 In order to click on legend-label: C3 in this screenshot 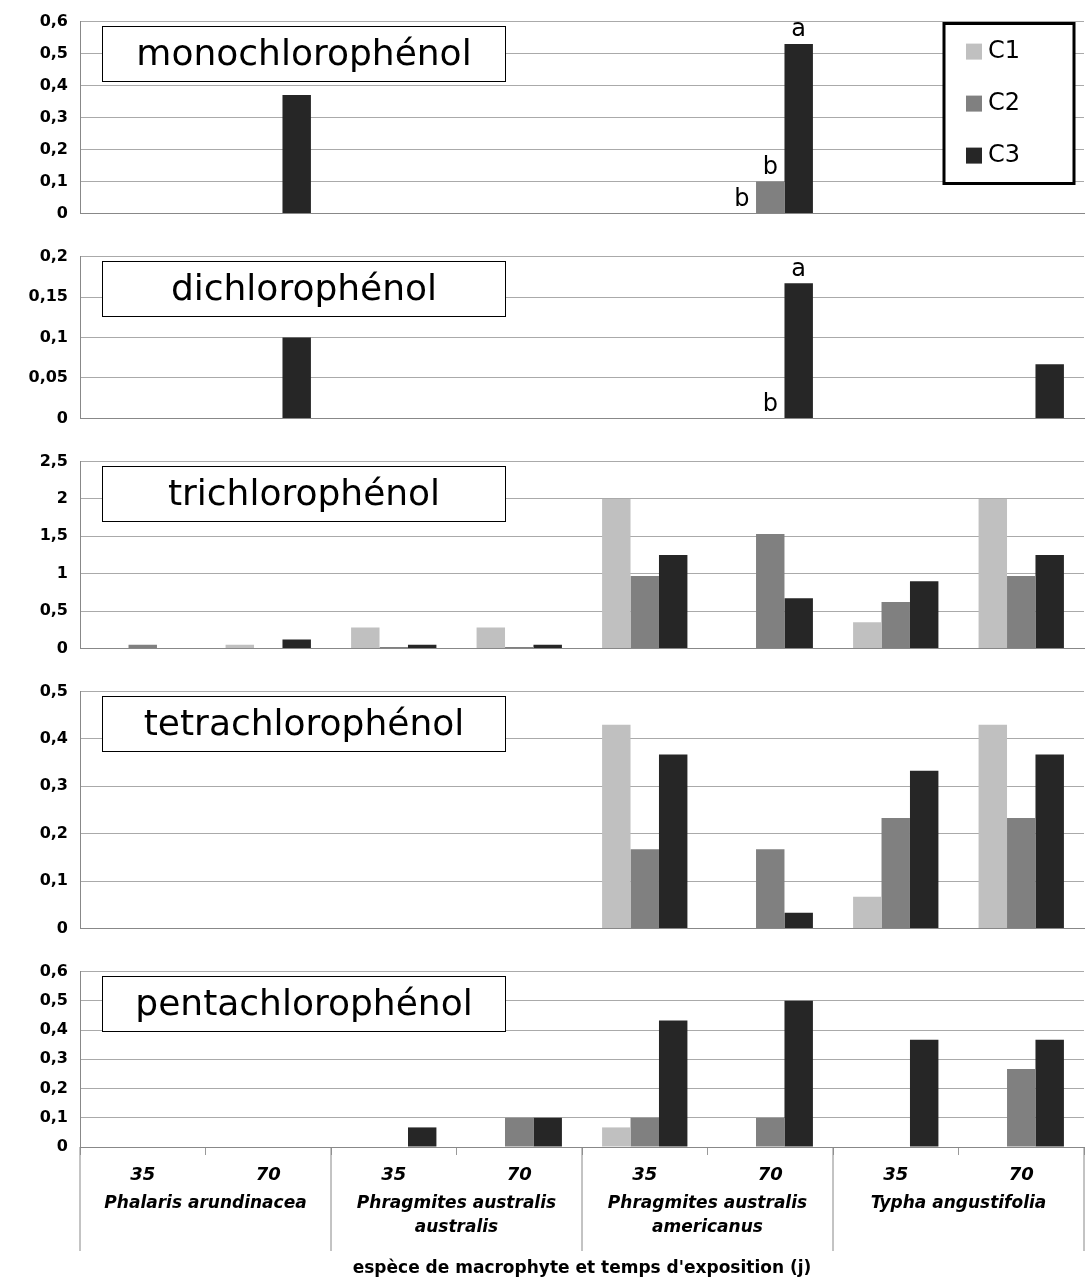, I will do `click(1004, 153)`.